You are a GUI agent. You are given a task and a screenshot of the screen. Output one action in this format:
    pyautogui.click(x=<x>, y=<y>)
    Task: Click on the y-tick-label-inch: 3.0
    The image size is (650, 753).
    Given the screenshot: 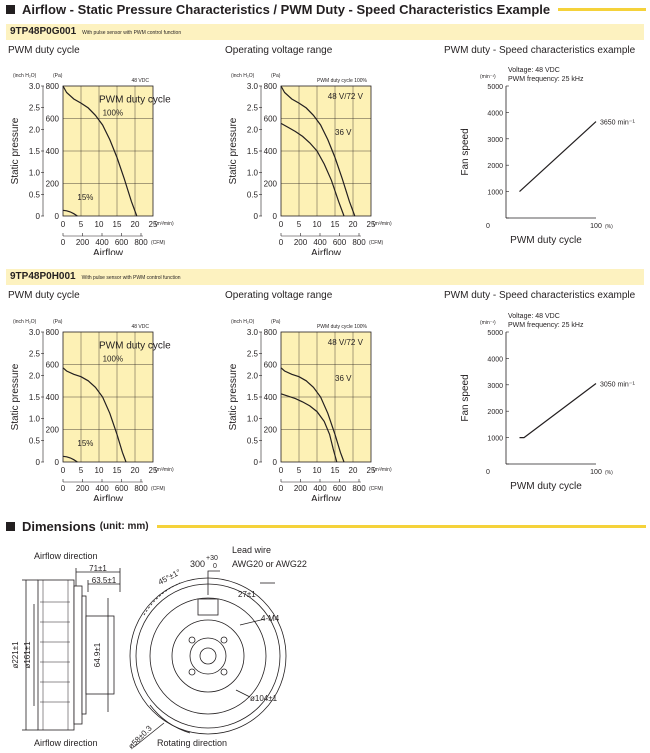 What is the action you would take?
    pyautogui.click(x=253, y=86)
    